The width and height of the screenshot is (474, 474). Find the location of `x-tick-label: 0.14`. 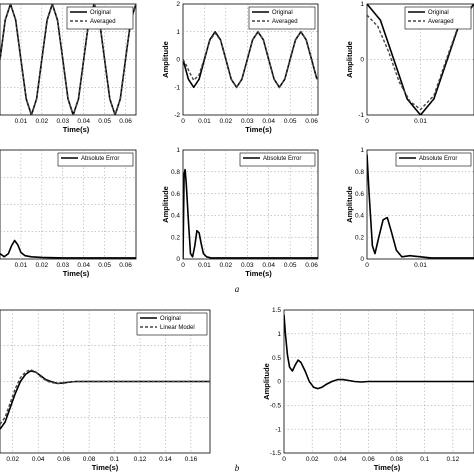

x-tick-label: 0.14 is located at coordinates (165, 459).